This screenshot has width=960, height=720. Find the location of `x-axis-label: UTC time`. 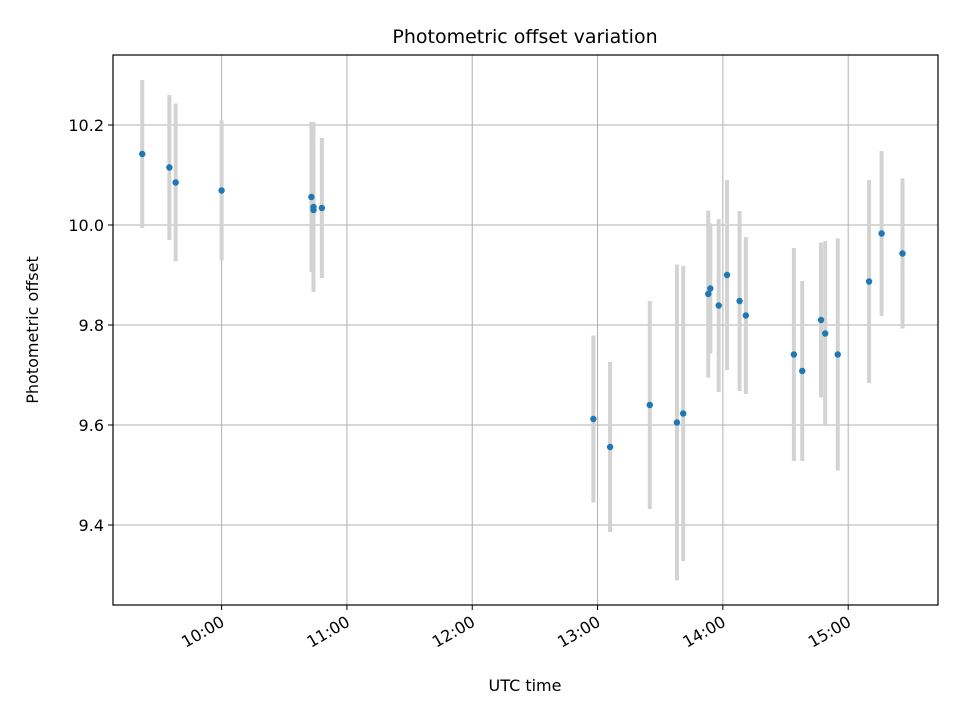

x-axis-label: UTC time is located at coordinates (525, 685).